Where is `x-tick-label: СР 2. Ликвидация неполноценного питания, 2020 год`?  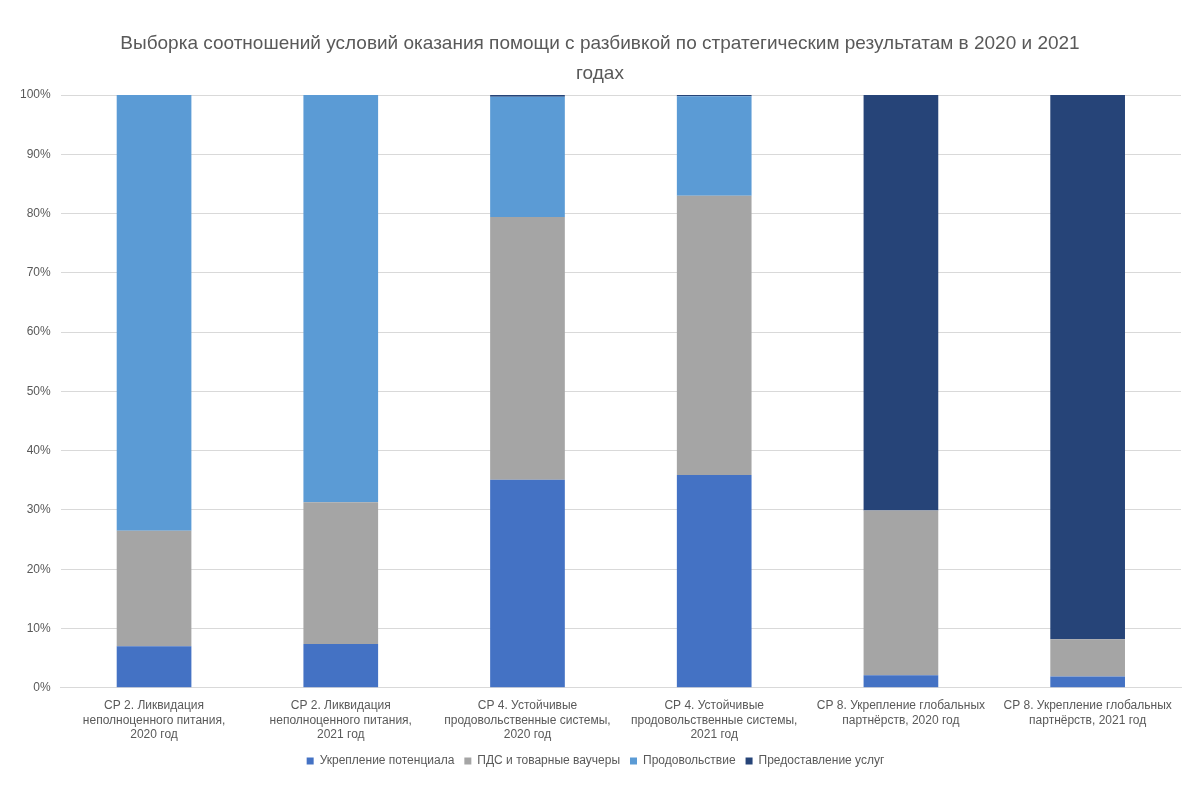 x-tick-label: СР 2. Ликвидация неполноценного питания, 2020 год is located at coordinates (154, 720).